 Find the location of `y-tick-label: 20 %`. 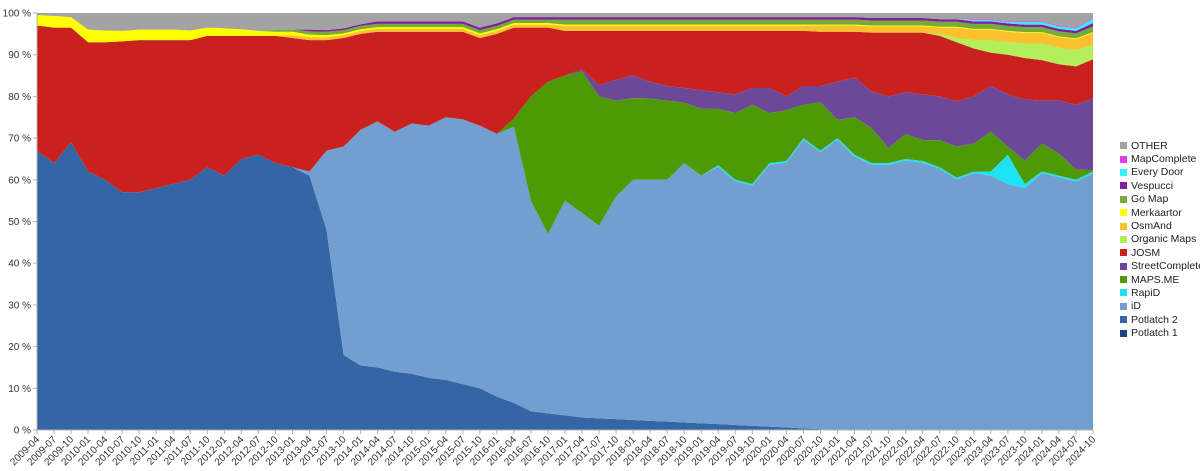

y-tick-label: 20 % is located at coordinates (19, 347).